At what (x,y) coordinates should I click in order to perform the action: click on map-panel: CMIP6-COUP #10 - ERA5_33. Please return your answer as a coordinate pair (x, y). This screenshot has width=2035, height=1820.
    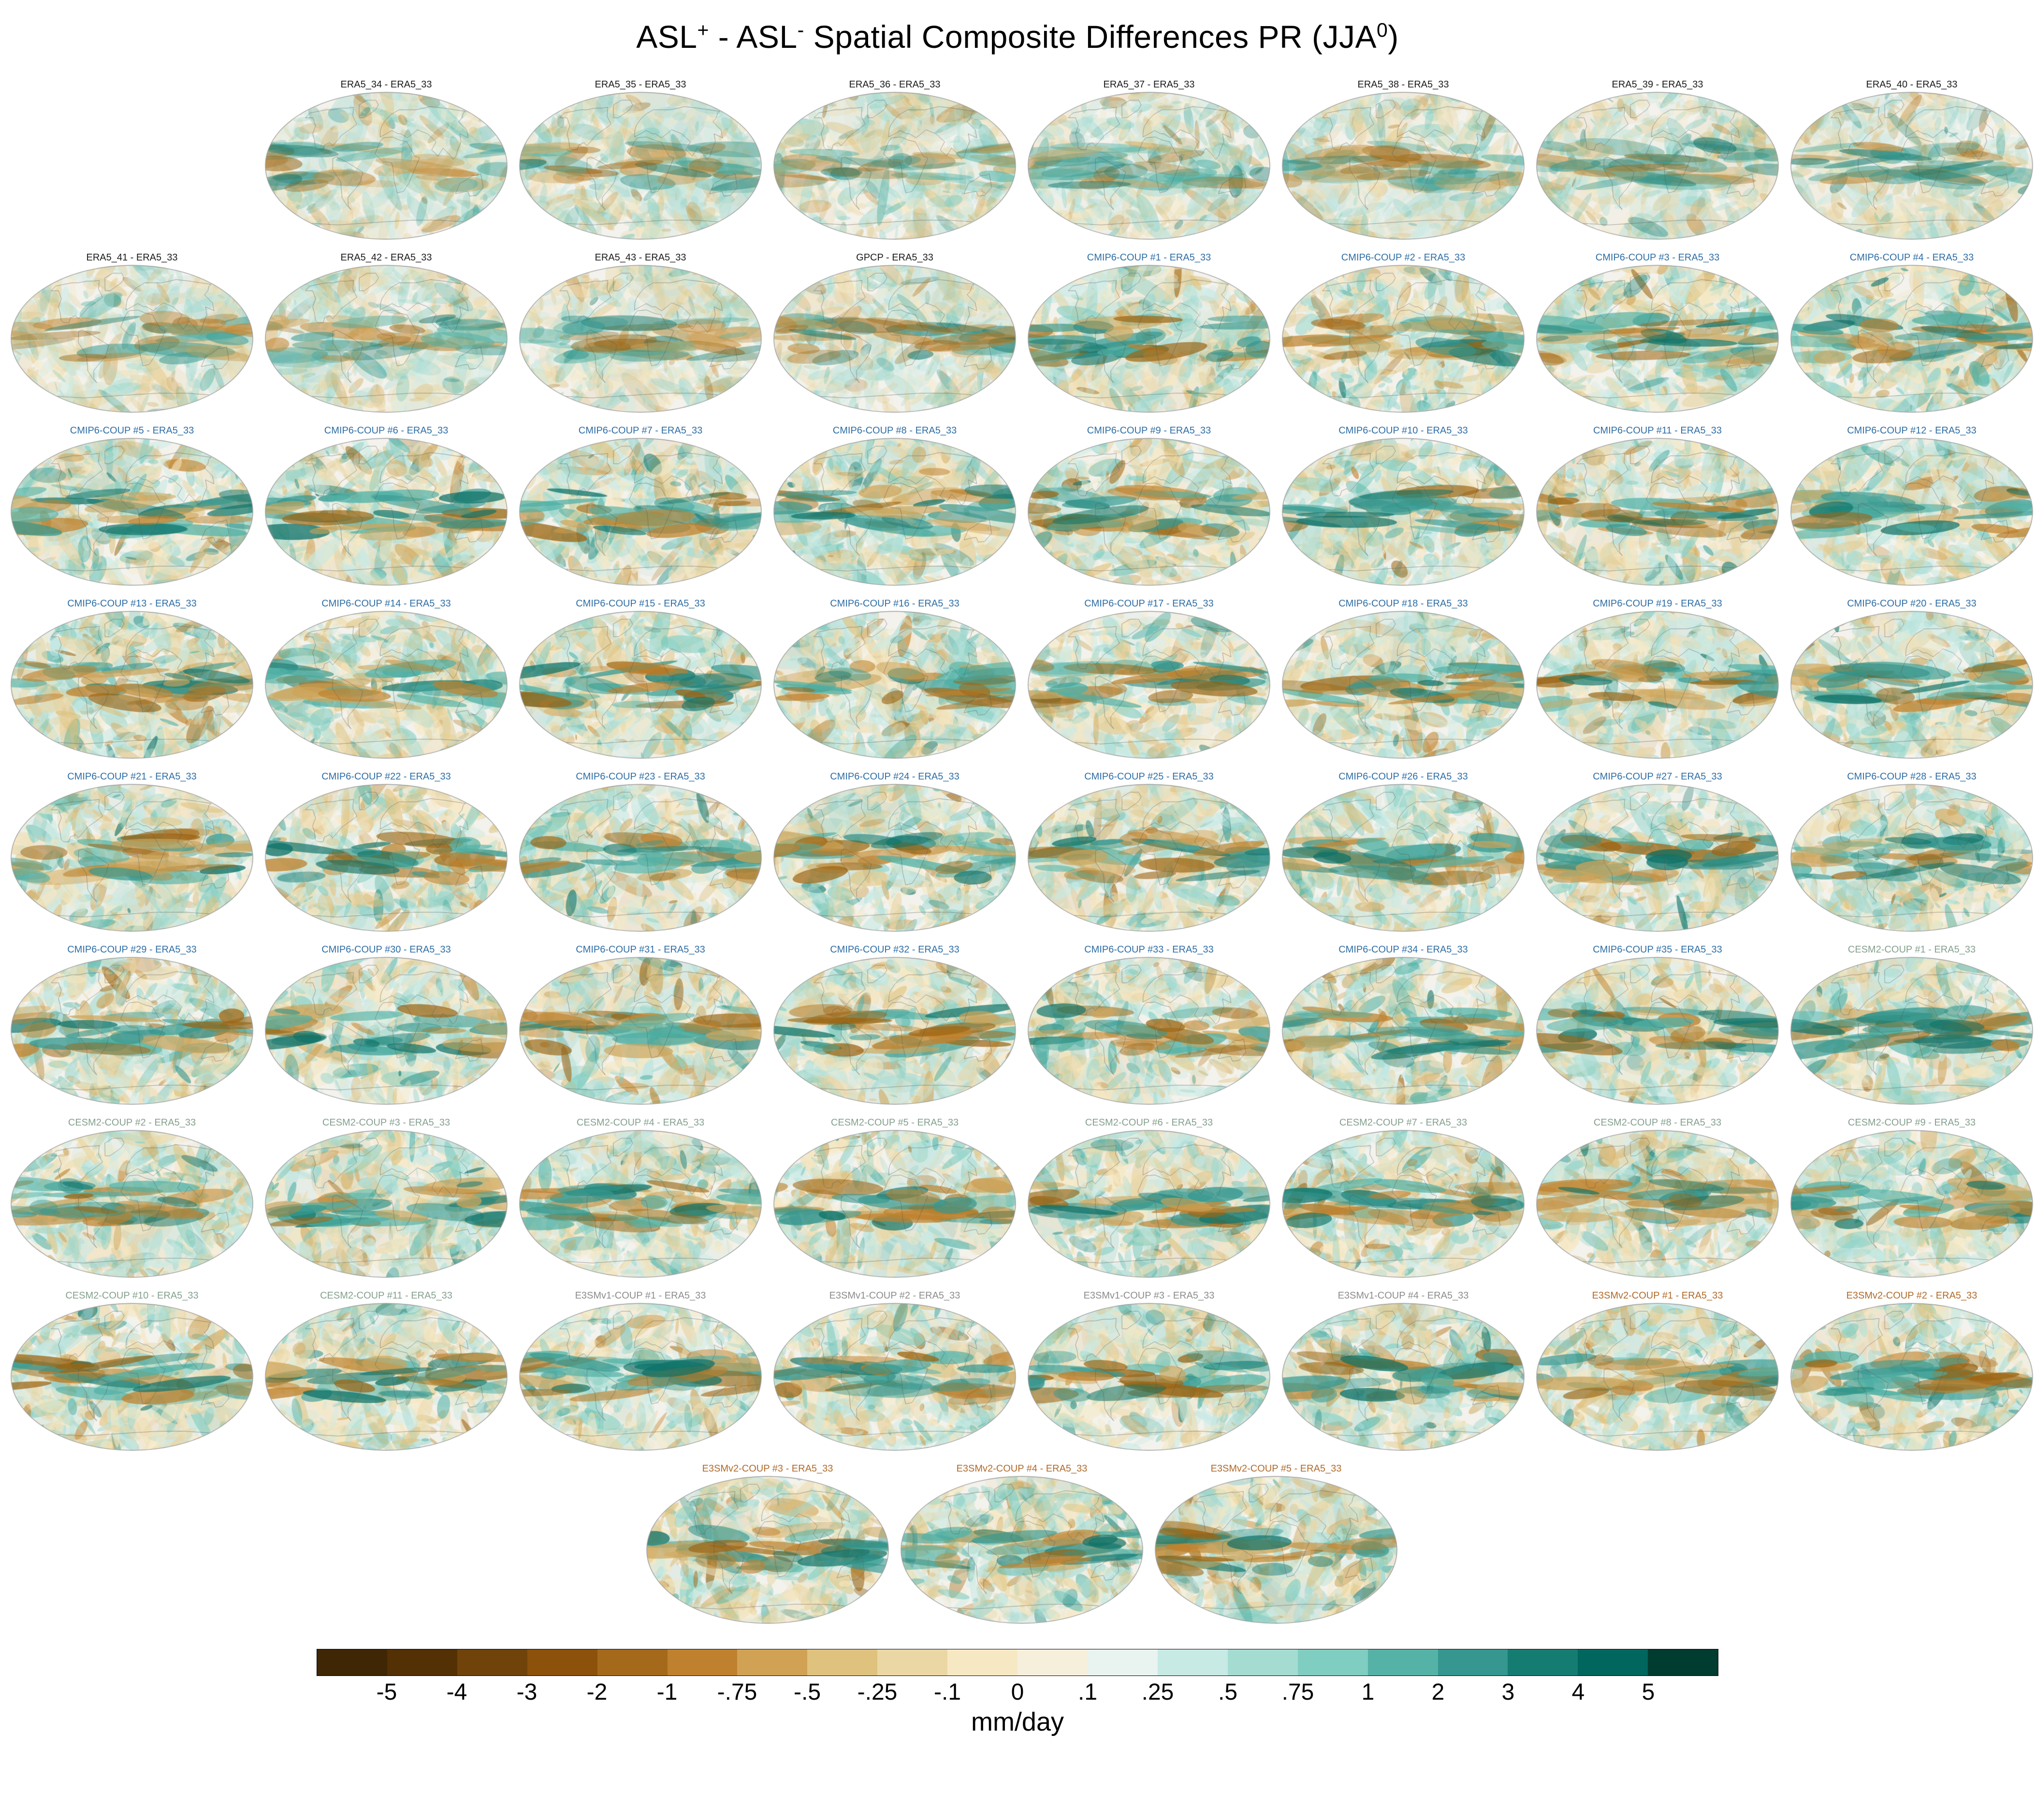
    Looking at the image, I should click on (1403, 506).